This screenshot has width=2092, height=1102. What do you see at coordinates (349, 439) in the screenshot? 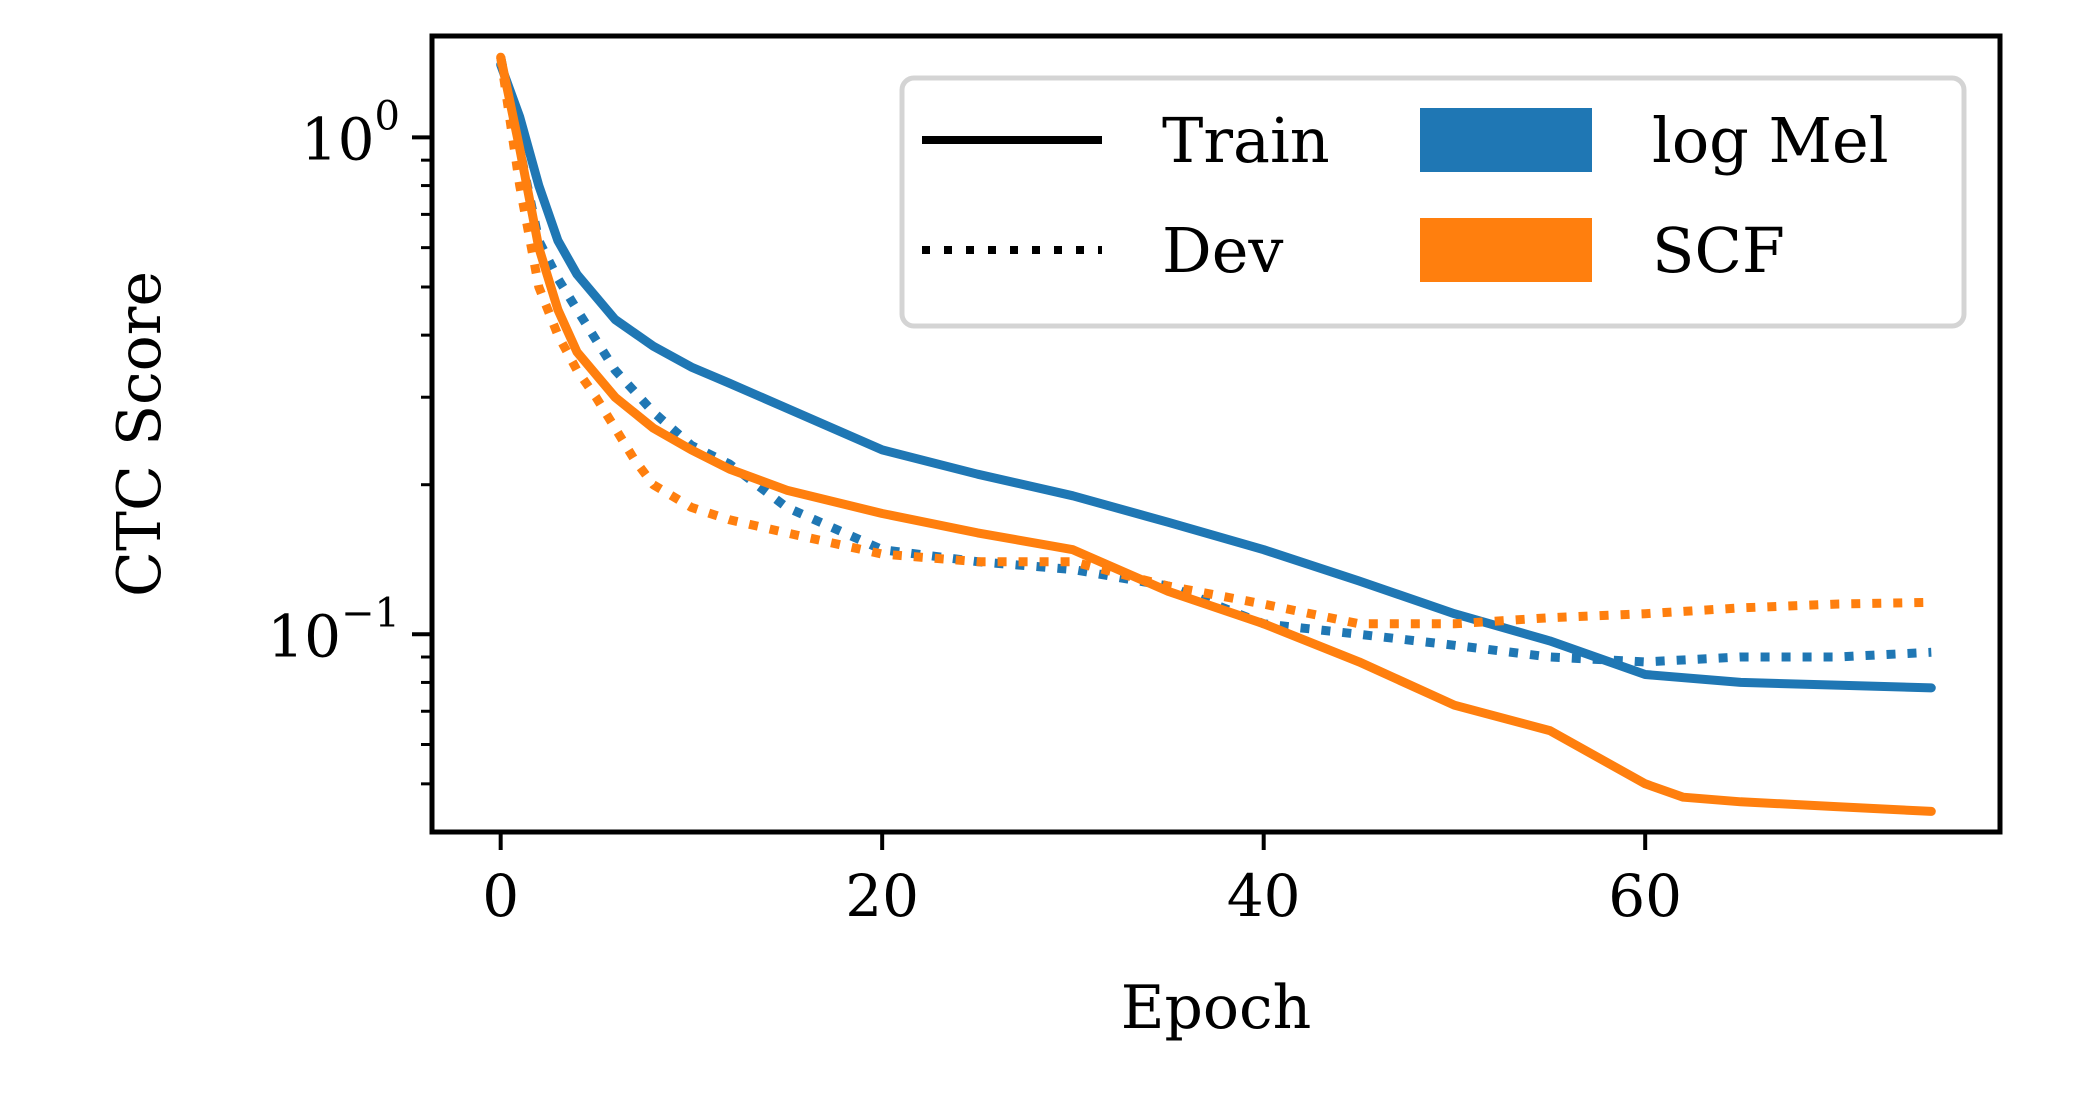
I see `y-axis: 10⁰ 10⁻¹` at bounding box center [349, 439].